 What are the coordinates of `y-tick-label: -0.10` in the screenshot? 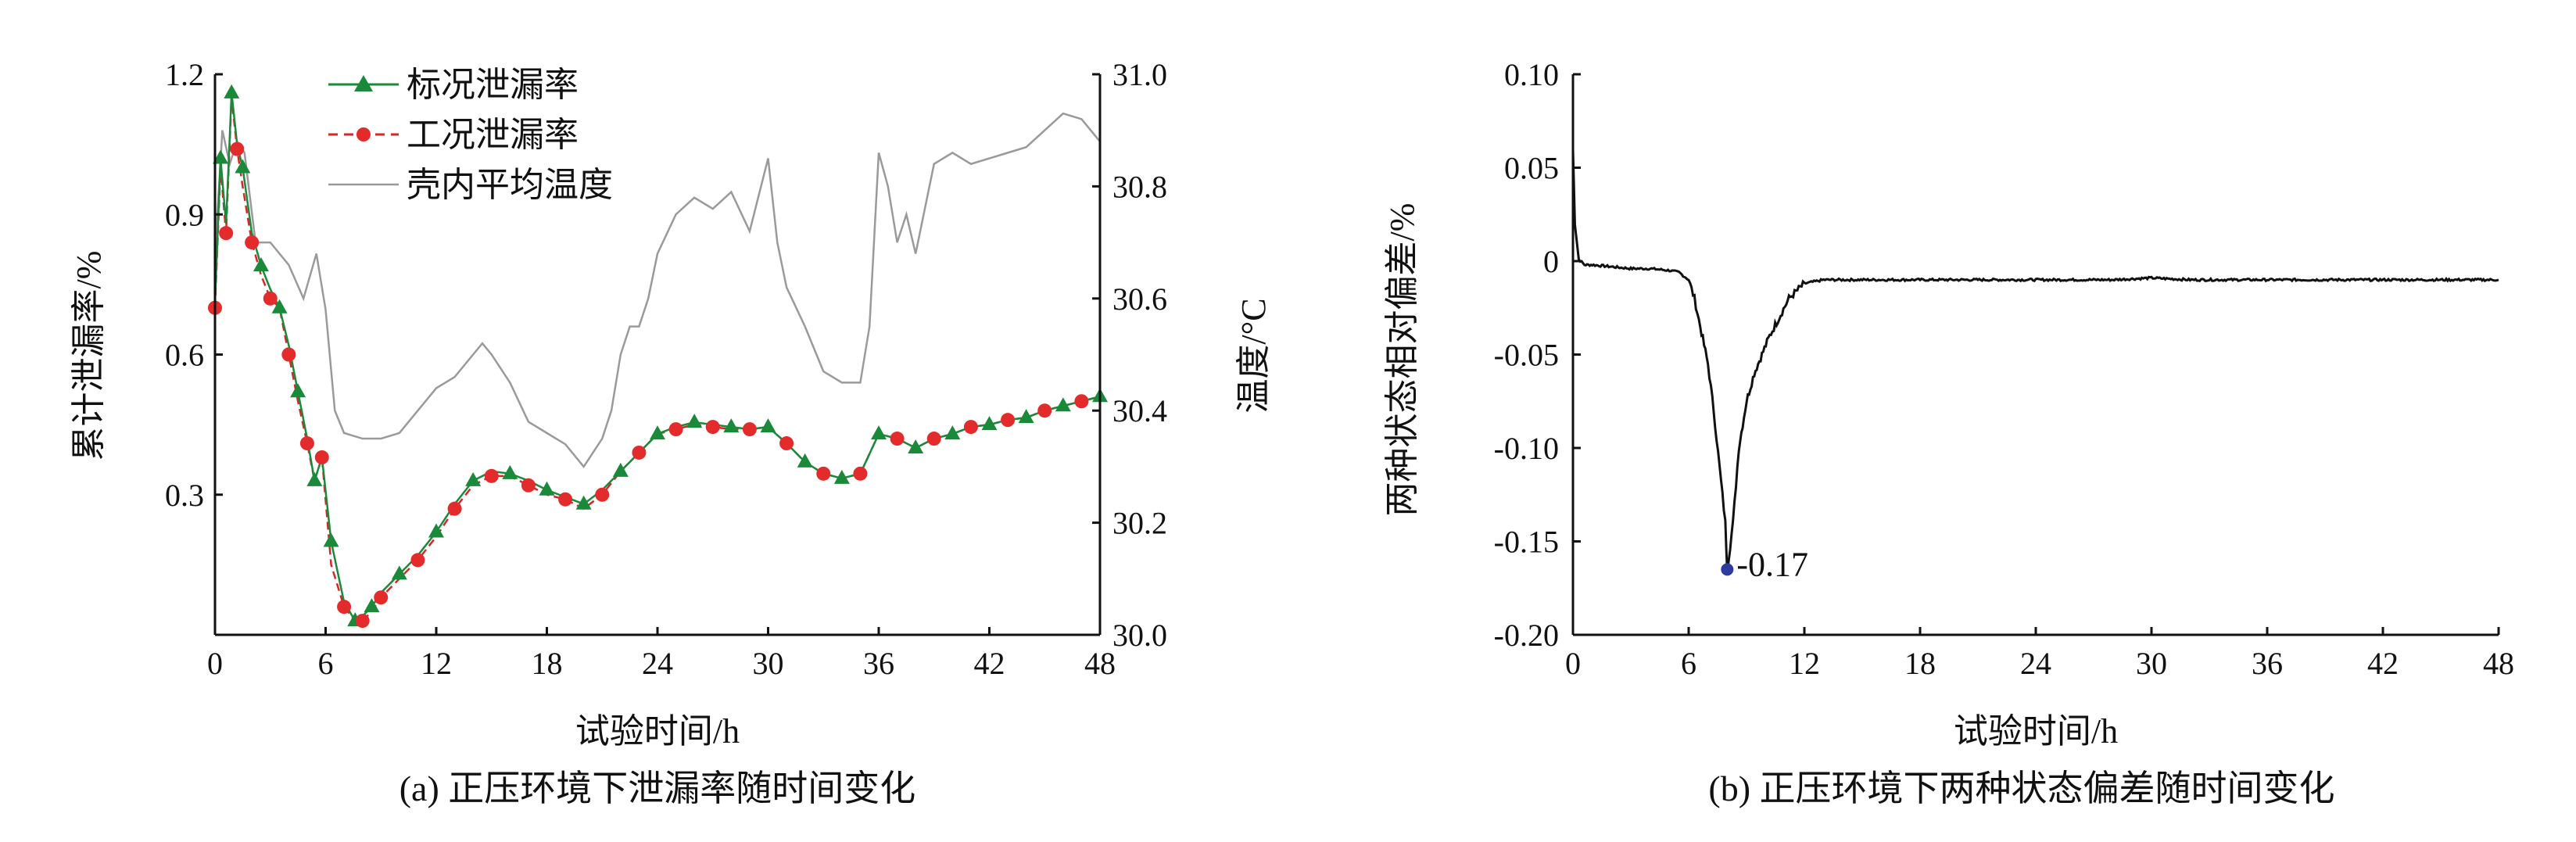 It's located at (1526, 448).